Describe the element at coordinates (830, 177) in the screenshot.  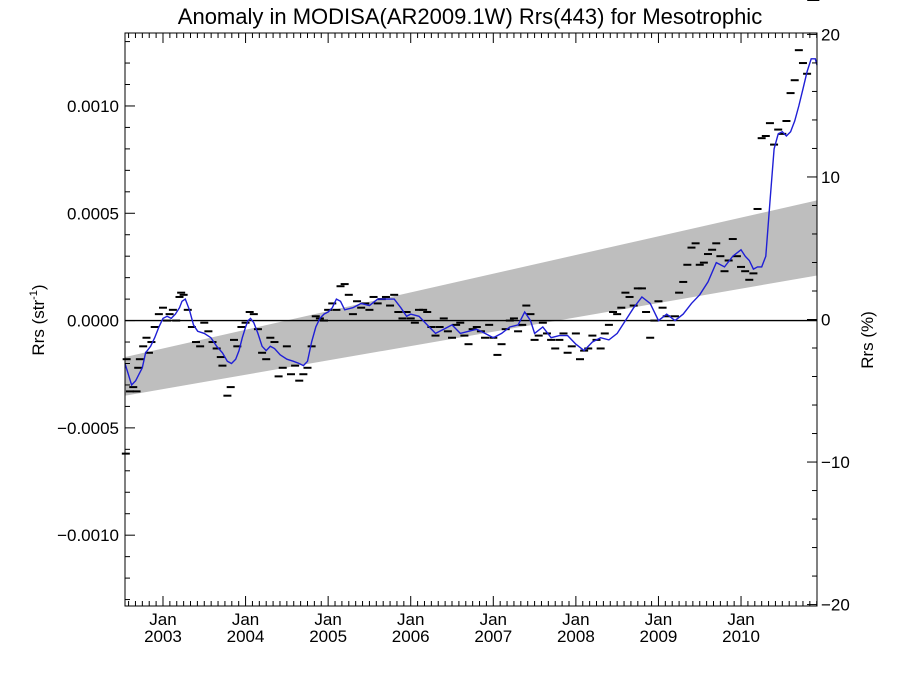
I see `y2-tick-label: 10` at that location.